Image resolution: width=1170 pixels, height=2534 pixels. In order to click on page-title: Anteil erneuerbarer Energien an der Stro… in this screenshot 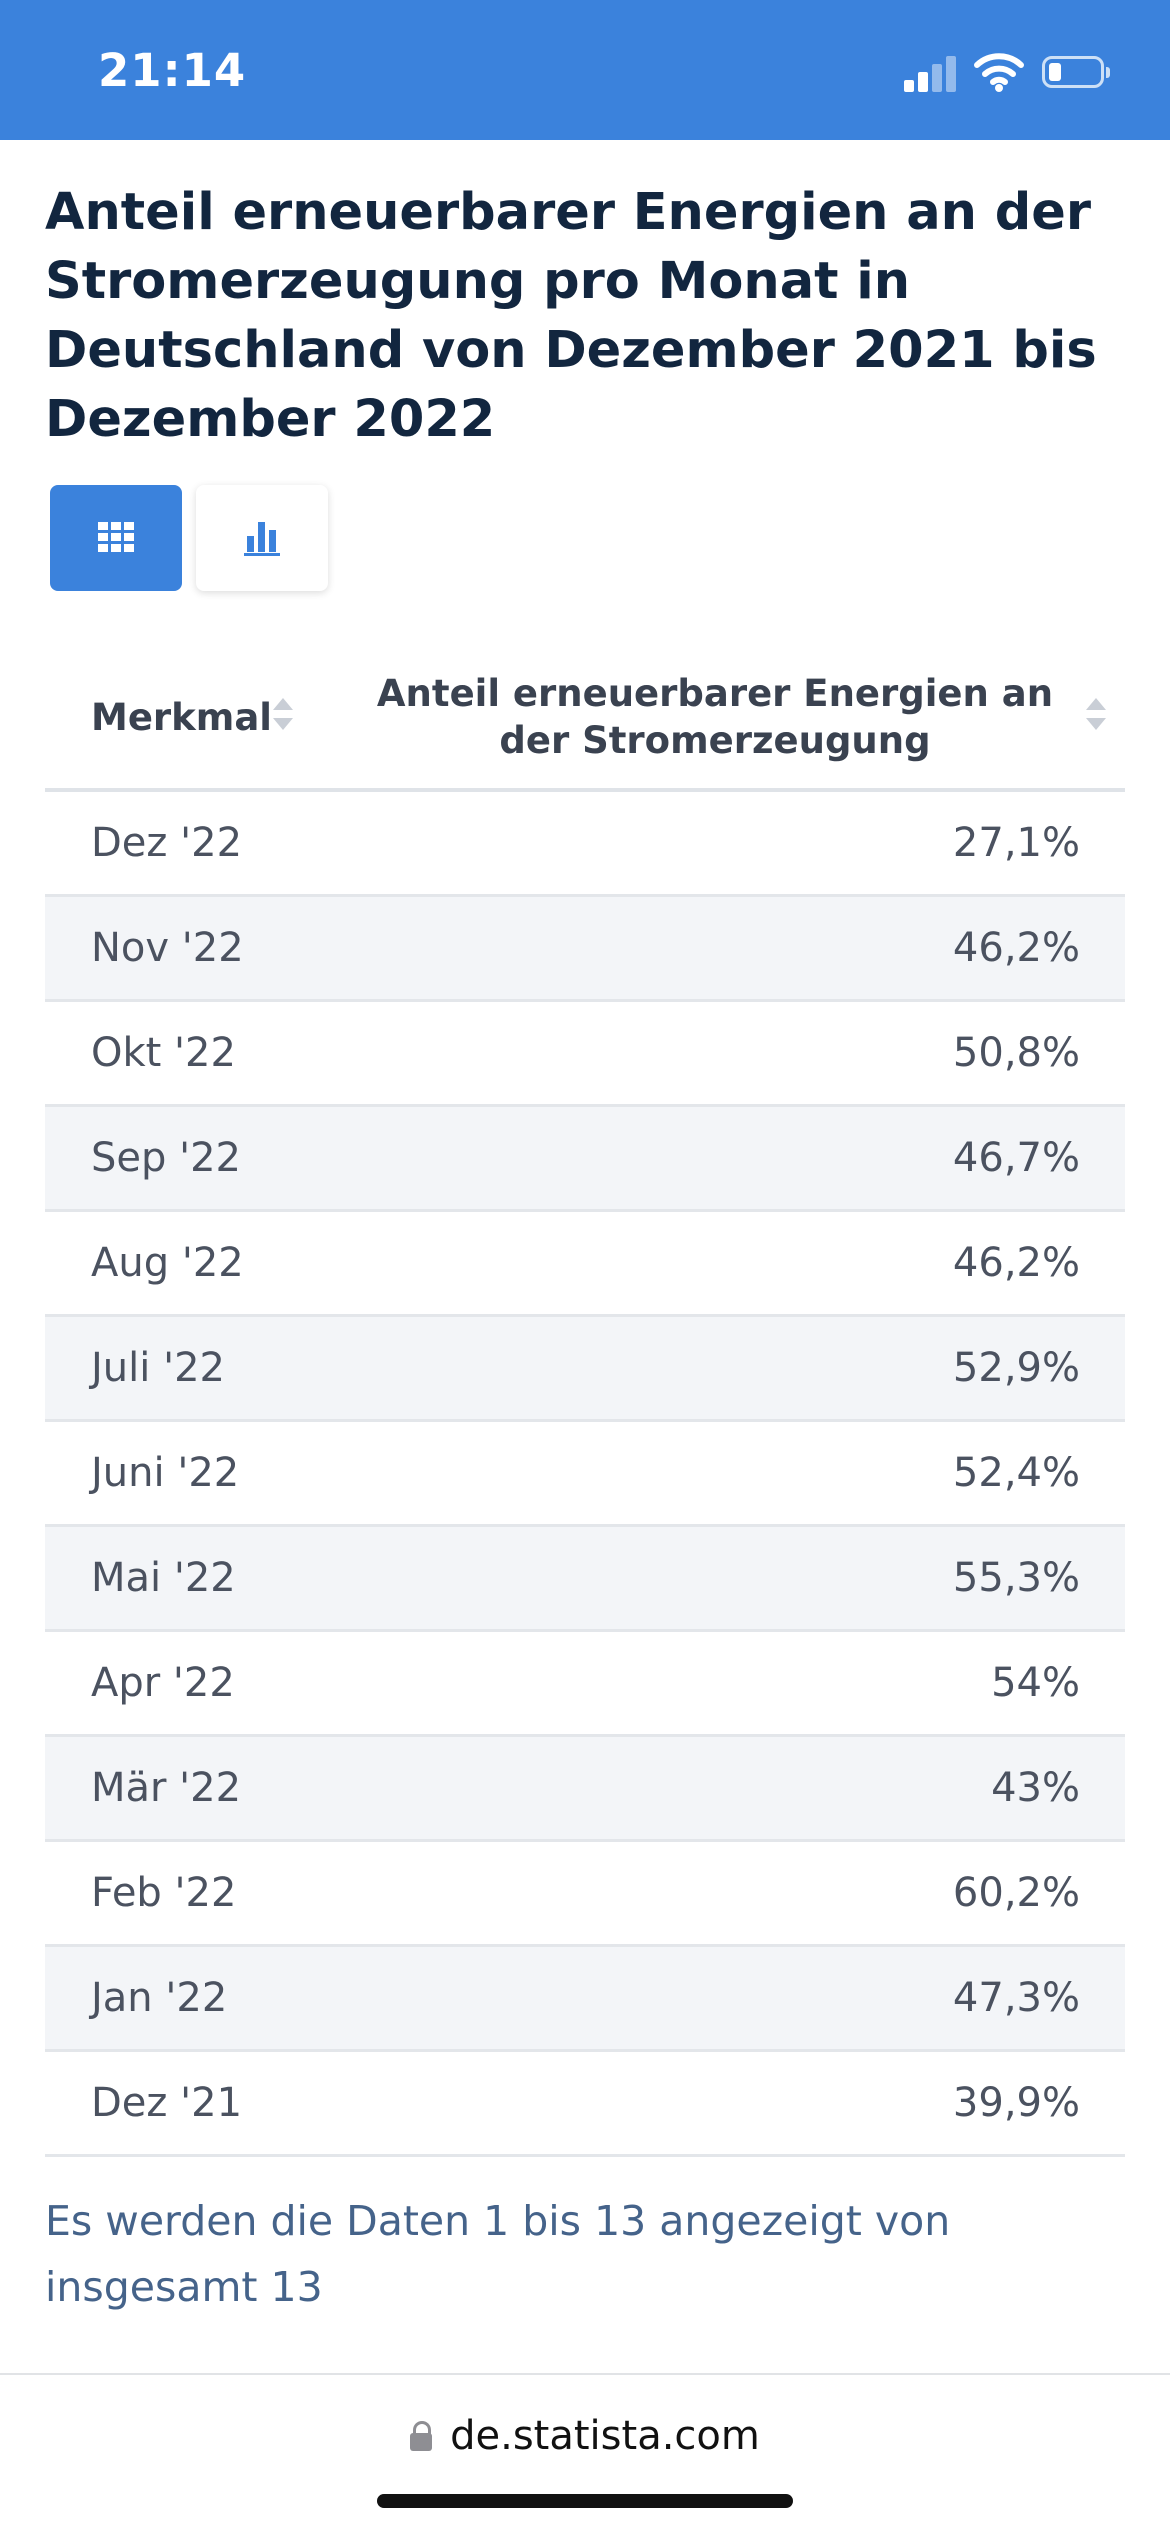, I will do `click(571, 316)`.